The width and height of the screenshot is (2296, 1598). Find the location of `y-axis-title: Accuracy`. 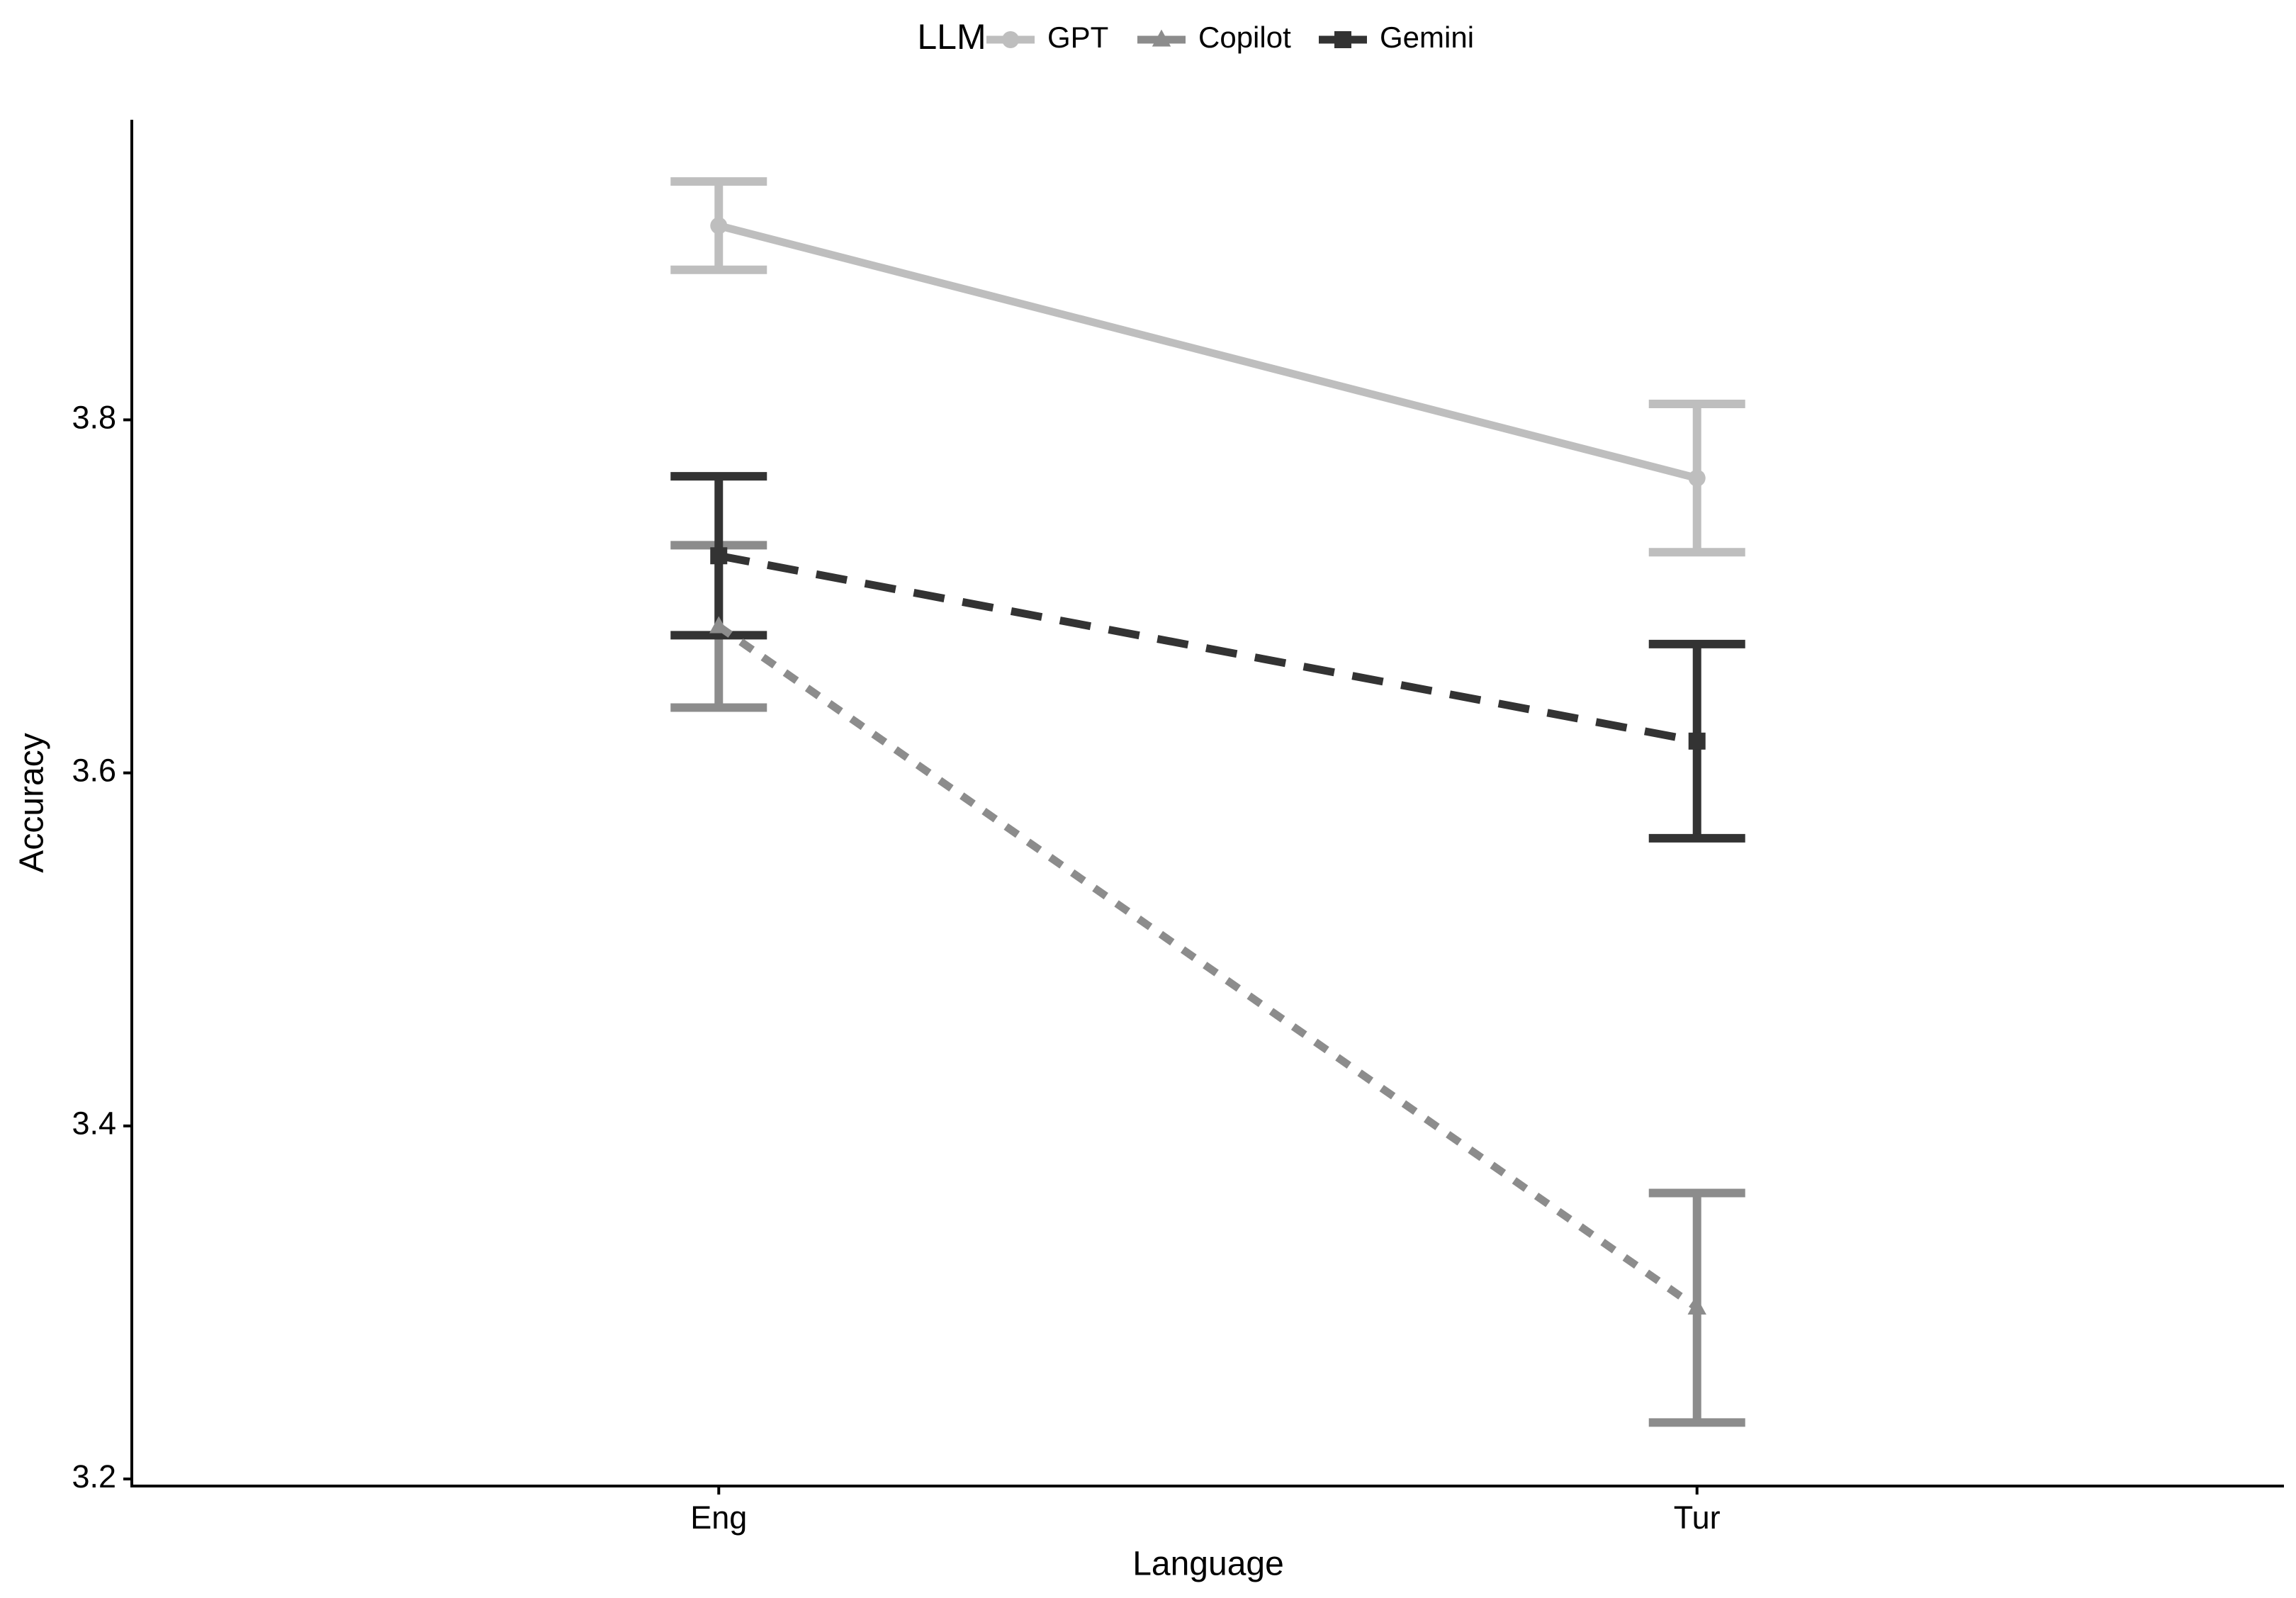

y-axis-title: Accuracy is located at coordinates (32, 802).